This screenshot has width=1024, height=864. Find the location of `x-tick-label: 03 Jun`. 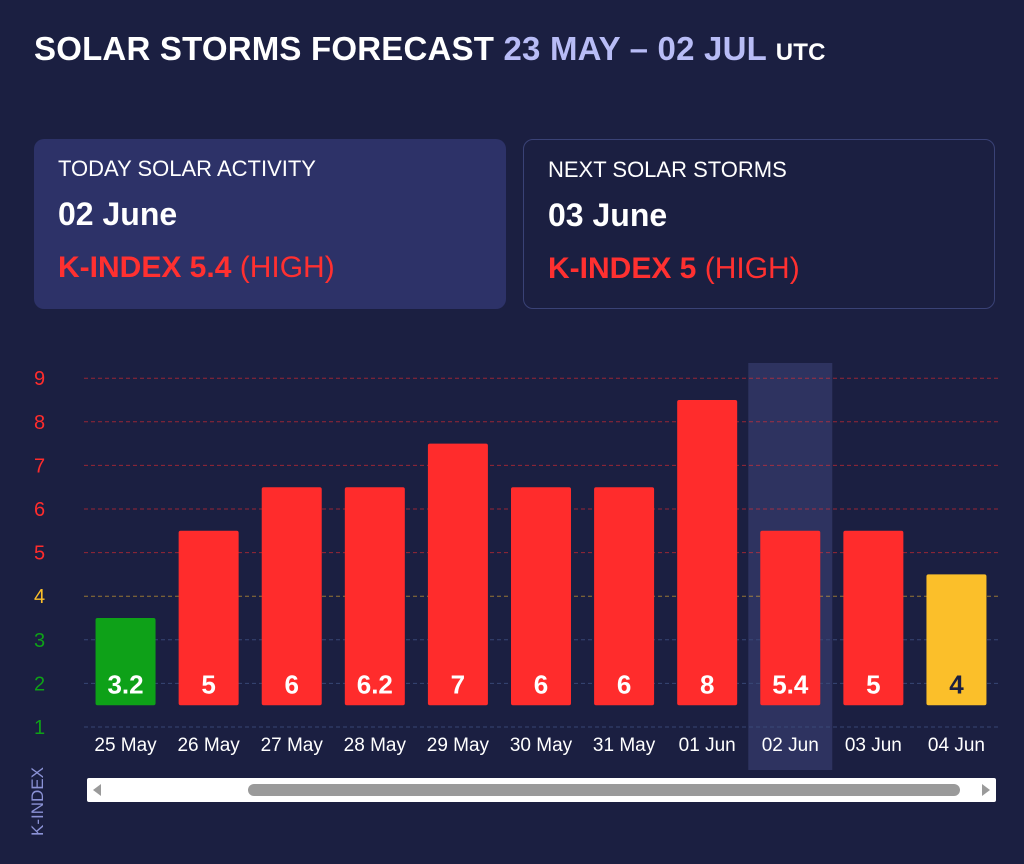

x-tick-label: 03 Jun is located at coordinates (873, 745).